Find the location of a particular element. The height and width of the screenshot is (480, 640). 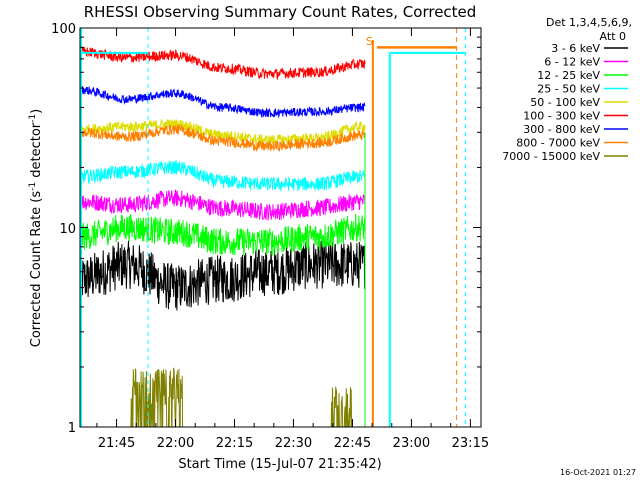

x-tick-label: 23:15 is located at coordinates (470, 443).